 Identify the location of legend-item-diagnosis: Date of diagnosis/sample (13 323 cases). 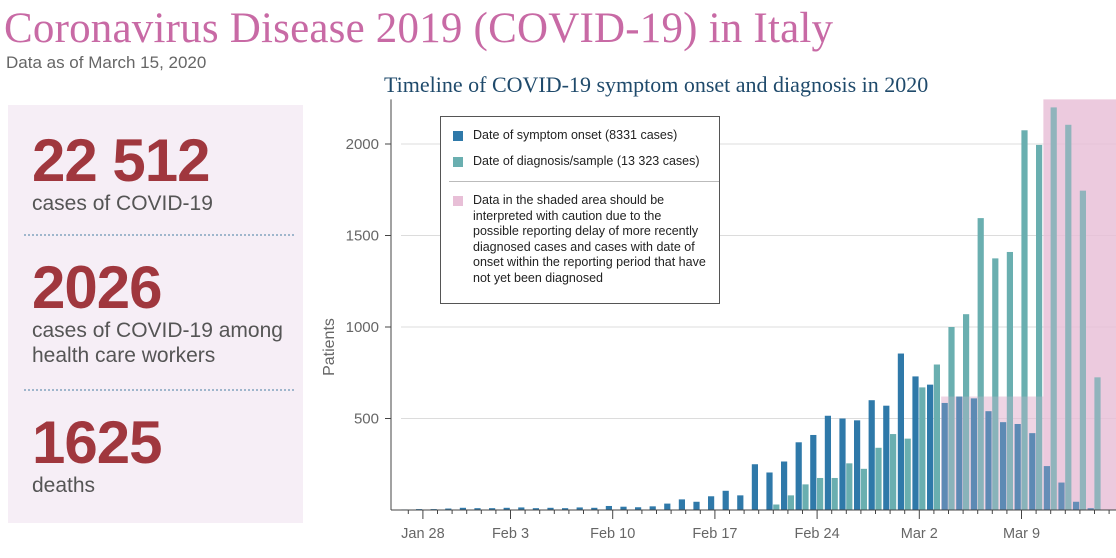
(576, 161).